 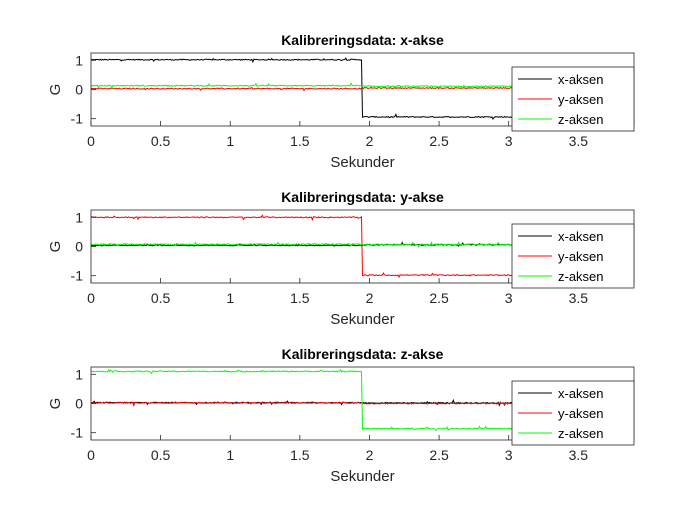 What do you see at coordinates (362, 40) in the screenshot?
I see `chart-title: Kalibreringsdata: x-akse` at bounding box center [362, 40].